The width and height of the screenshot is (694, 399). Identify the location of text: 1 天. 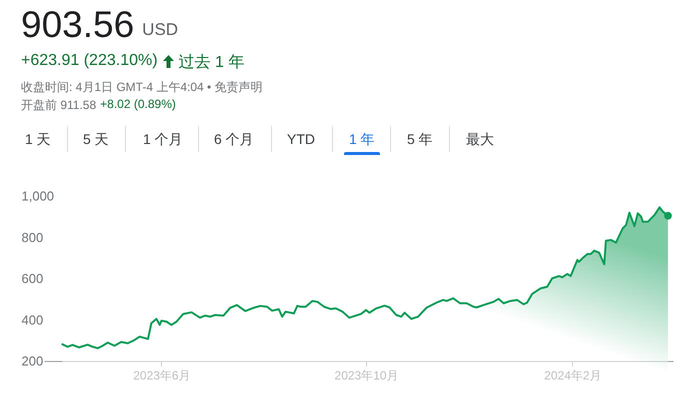
(38, 140).